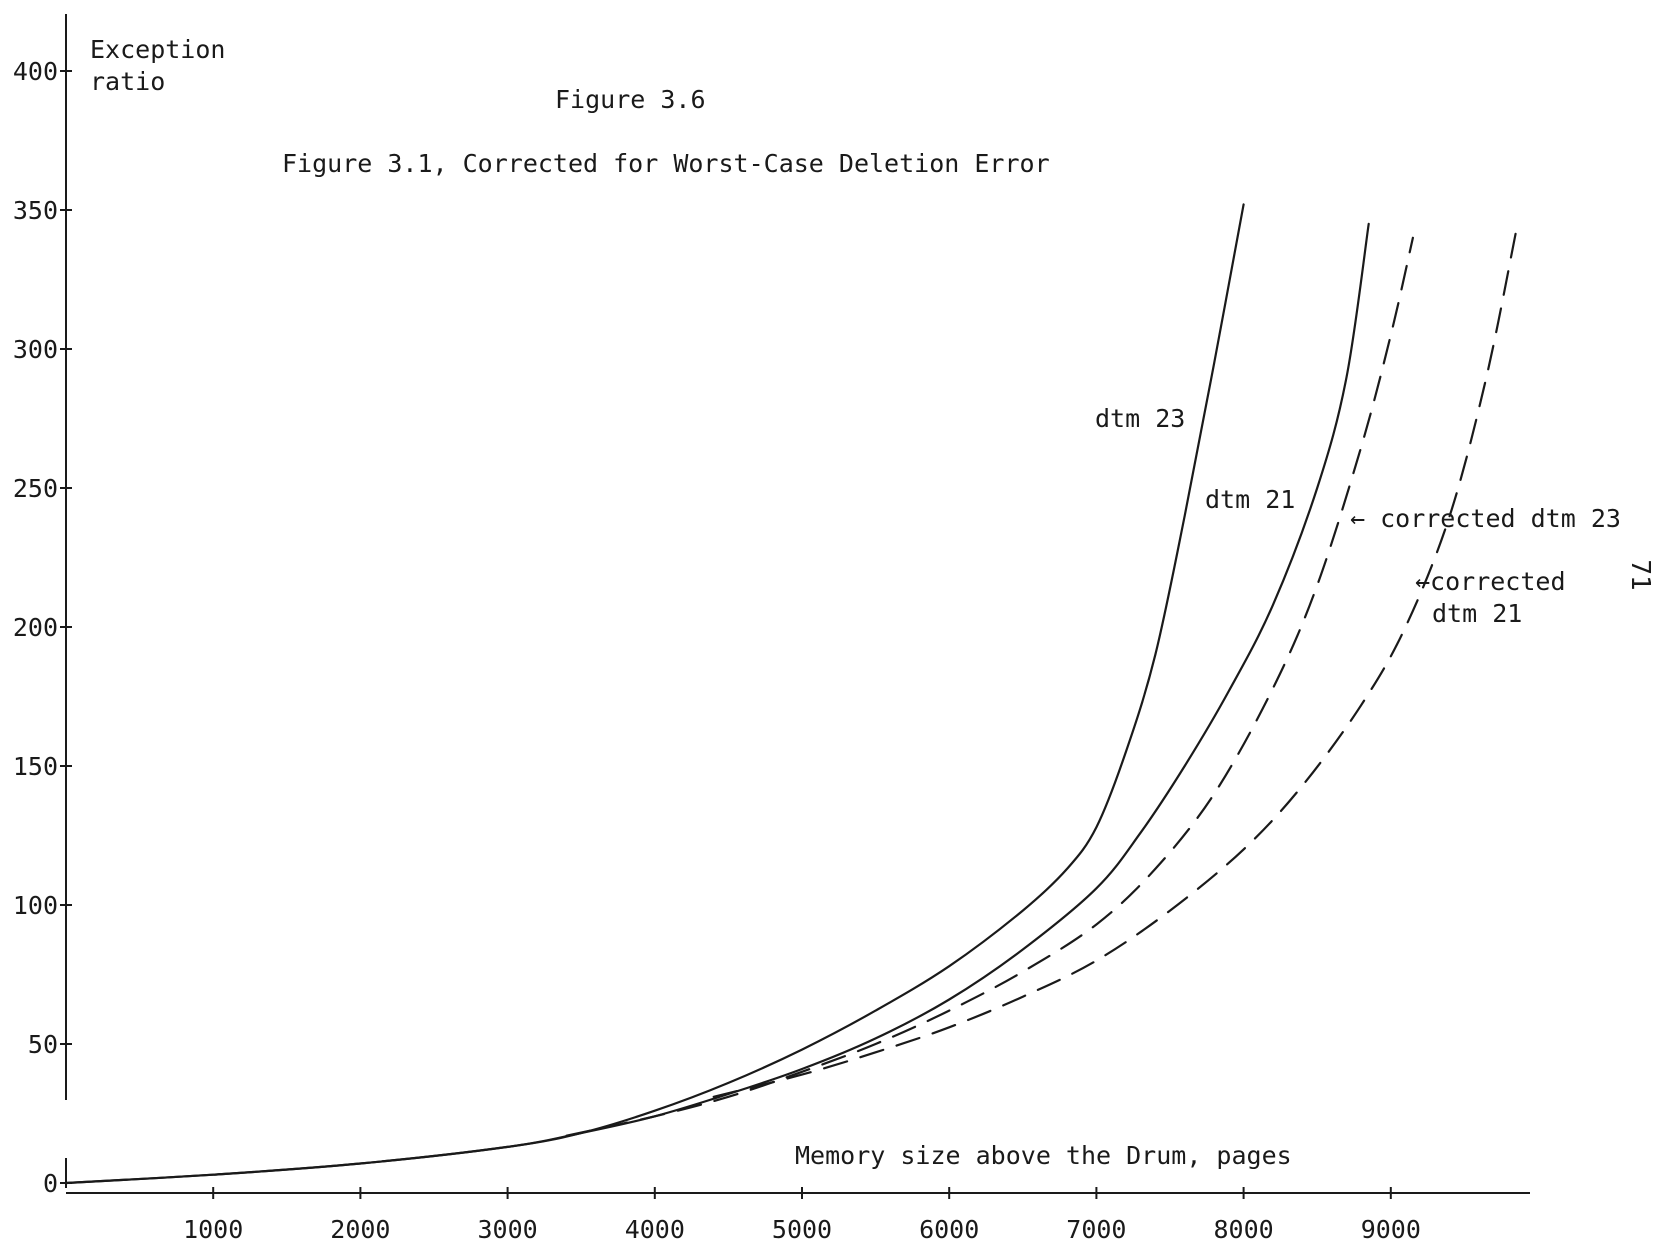 The height and width of the screenshot is (1259, 1670). Describe the element at coordinates (949, 1229) in the screenshot. I see `x-tick-label: 6000` at that location.